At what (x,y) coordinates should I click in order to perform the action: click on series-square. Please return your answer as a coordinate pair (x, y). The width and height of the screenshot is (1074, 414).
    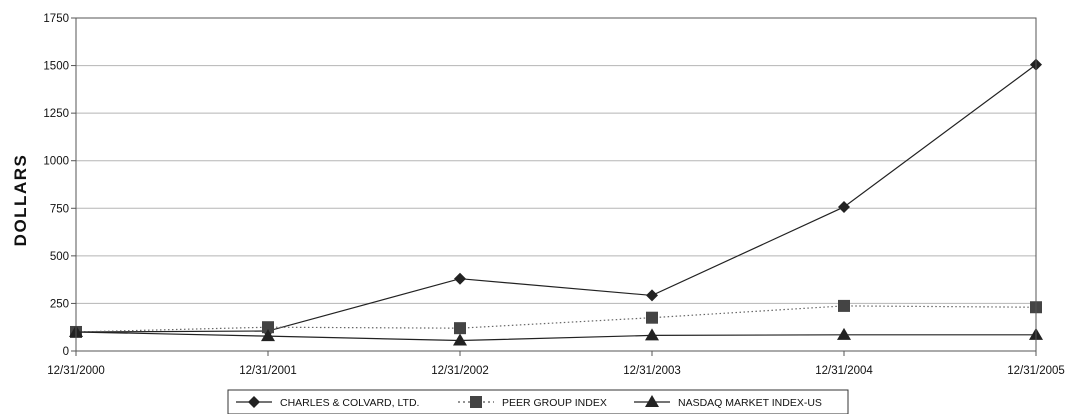
    Looking at the image, I should click on (556, 318).